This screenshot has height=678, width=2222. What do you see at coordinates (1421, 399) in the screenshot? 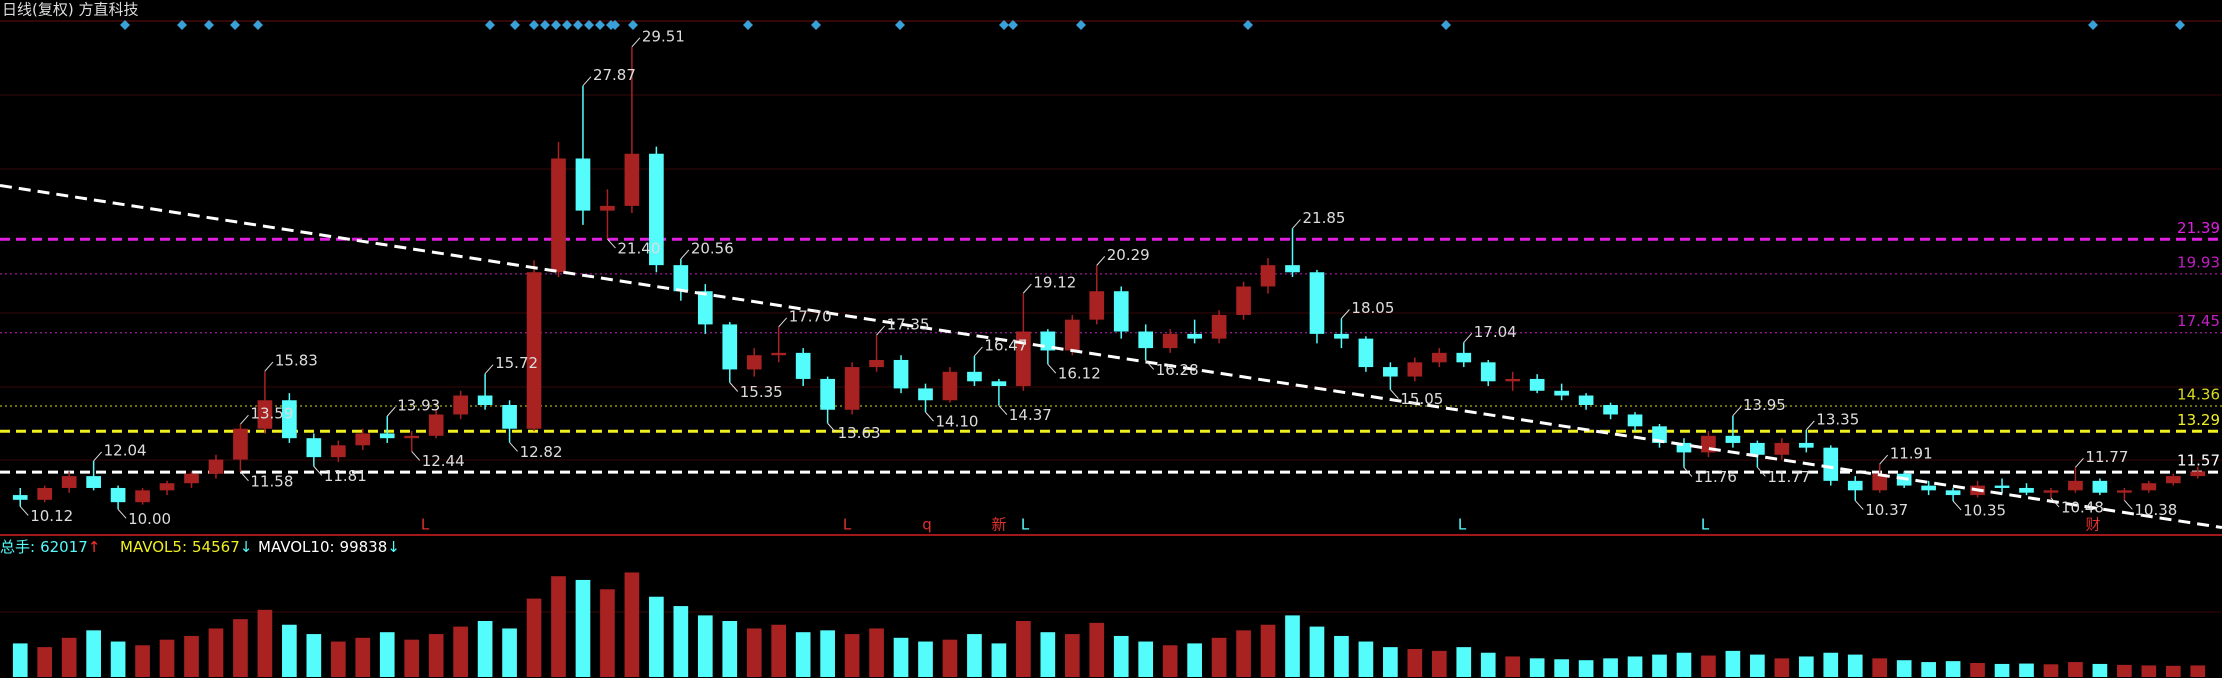
I see `annotation-label: 15.05` at bounding box center [1421, 399].